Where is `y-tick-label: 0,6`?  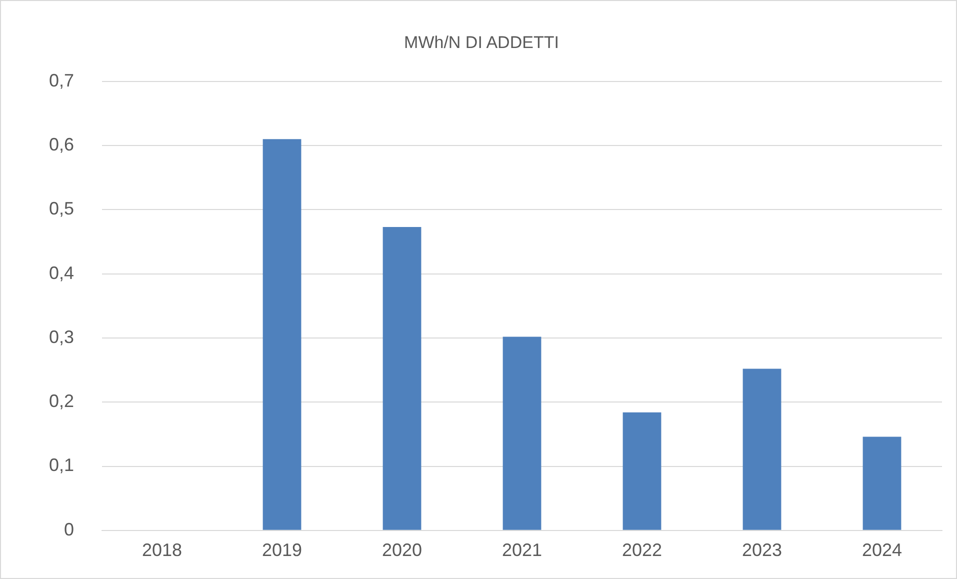
y-tick-label: 0,6 is located at coordinates (61, 144).